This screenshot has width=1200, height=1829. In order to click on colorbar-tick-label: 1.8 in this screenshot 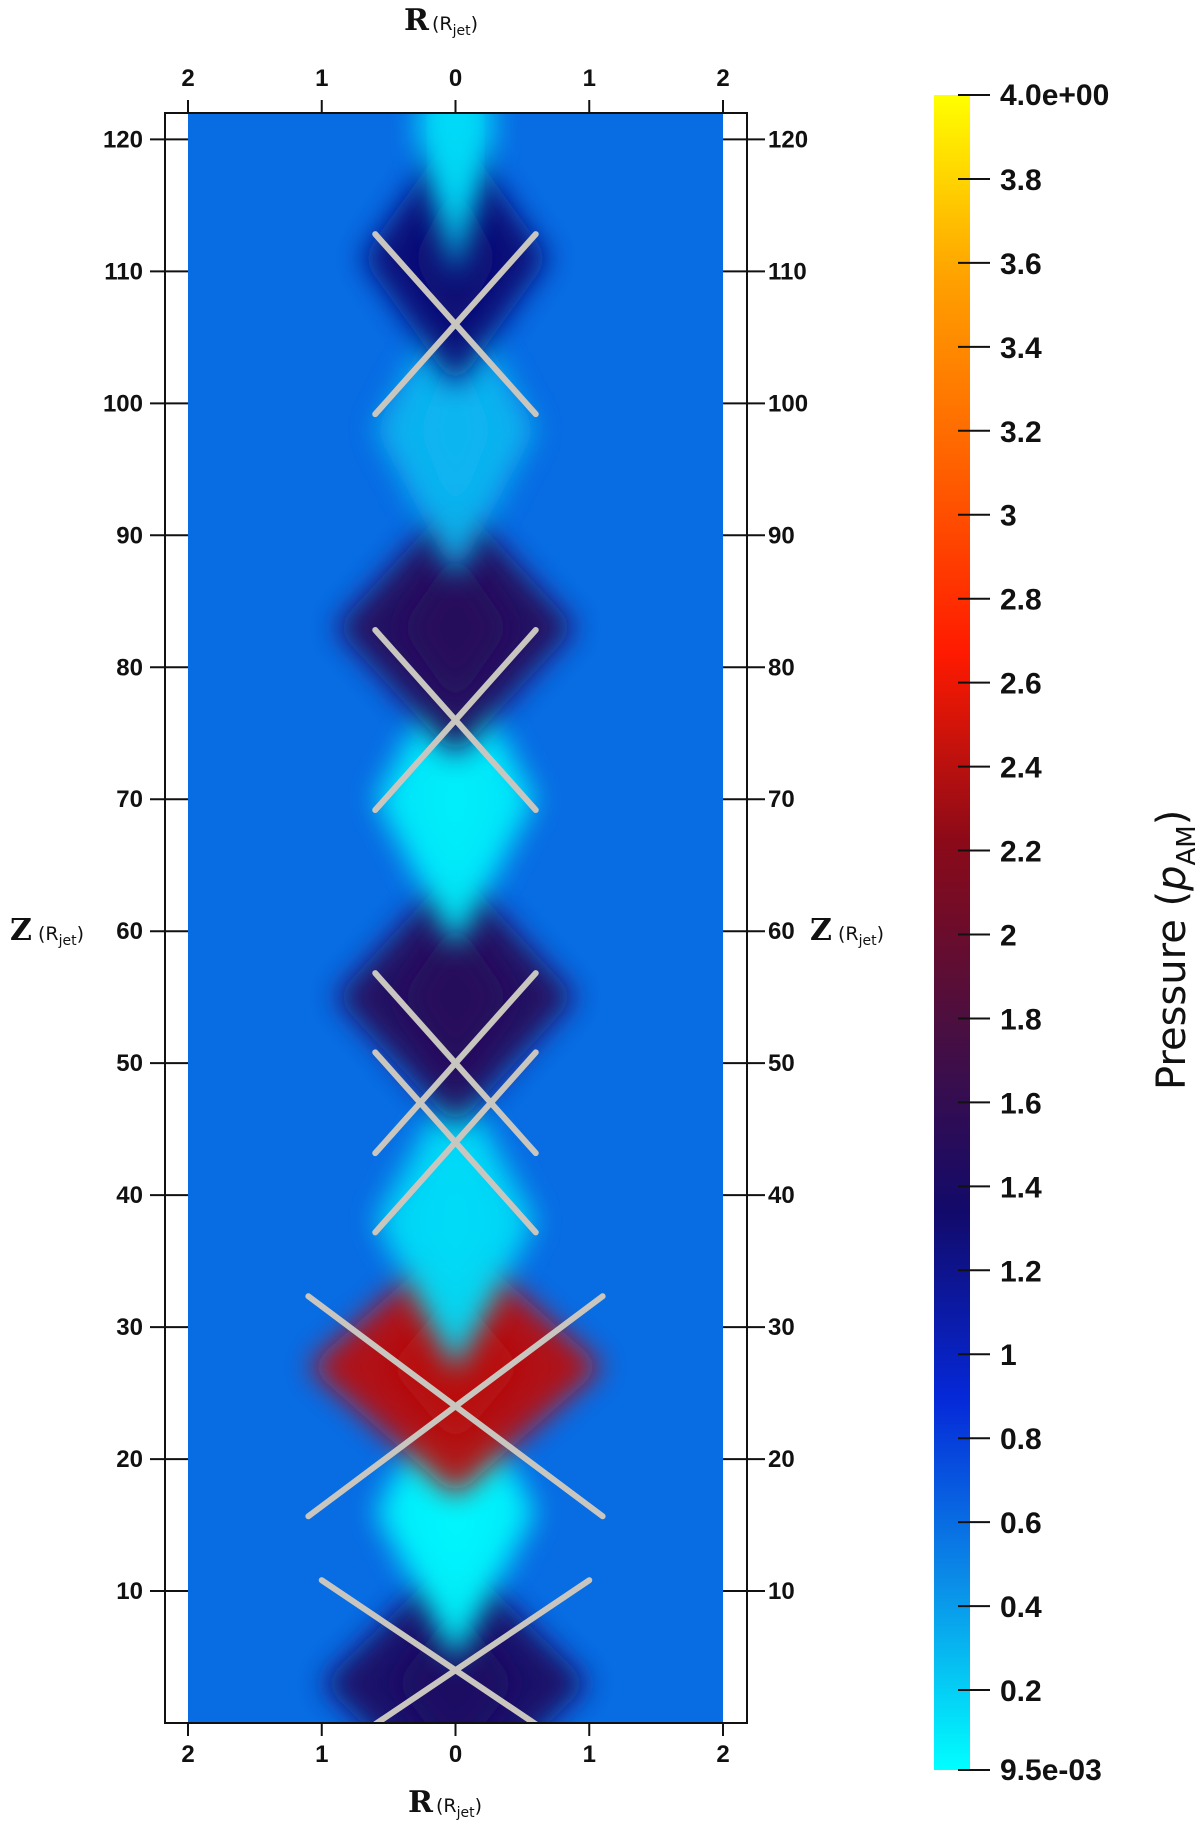, I will do `click(1021, 1019)`.